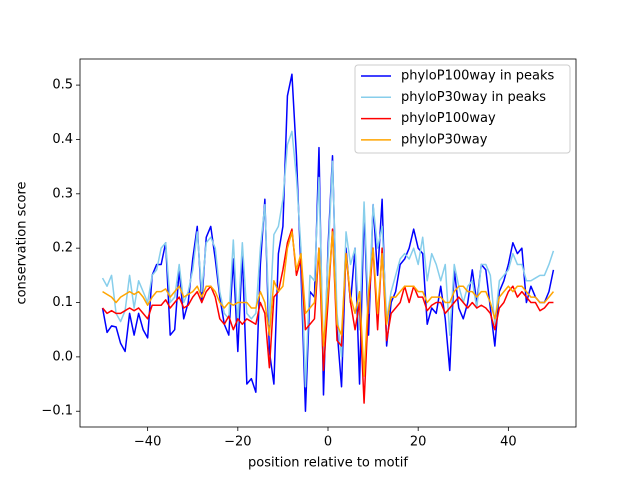 The image size is (640, 480). I want to click on x-tick-label: −20, so click(237, 442).